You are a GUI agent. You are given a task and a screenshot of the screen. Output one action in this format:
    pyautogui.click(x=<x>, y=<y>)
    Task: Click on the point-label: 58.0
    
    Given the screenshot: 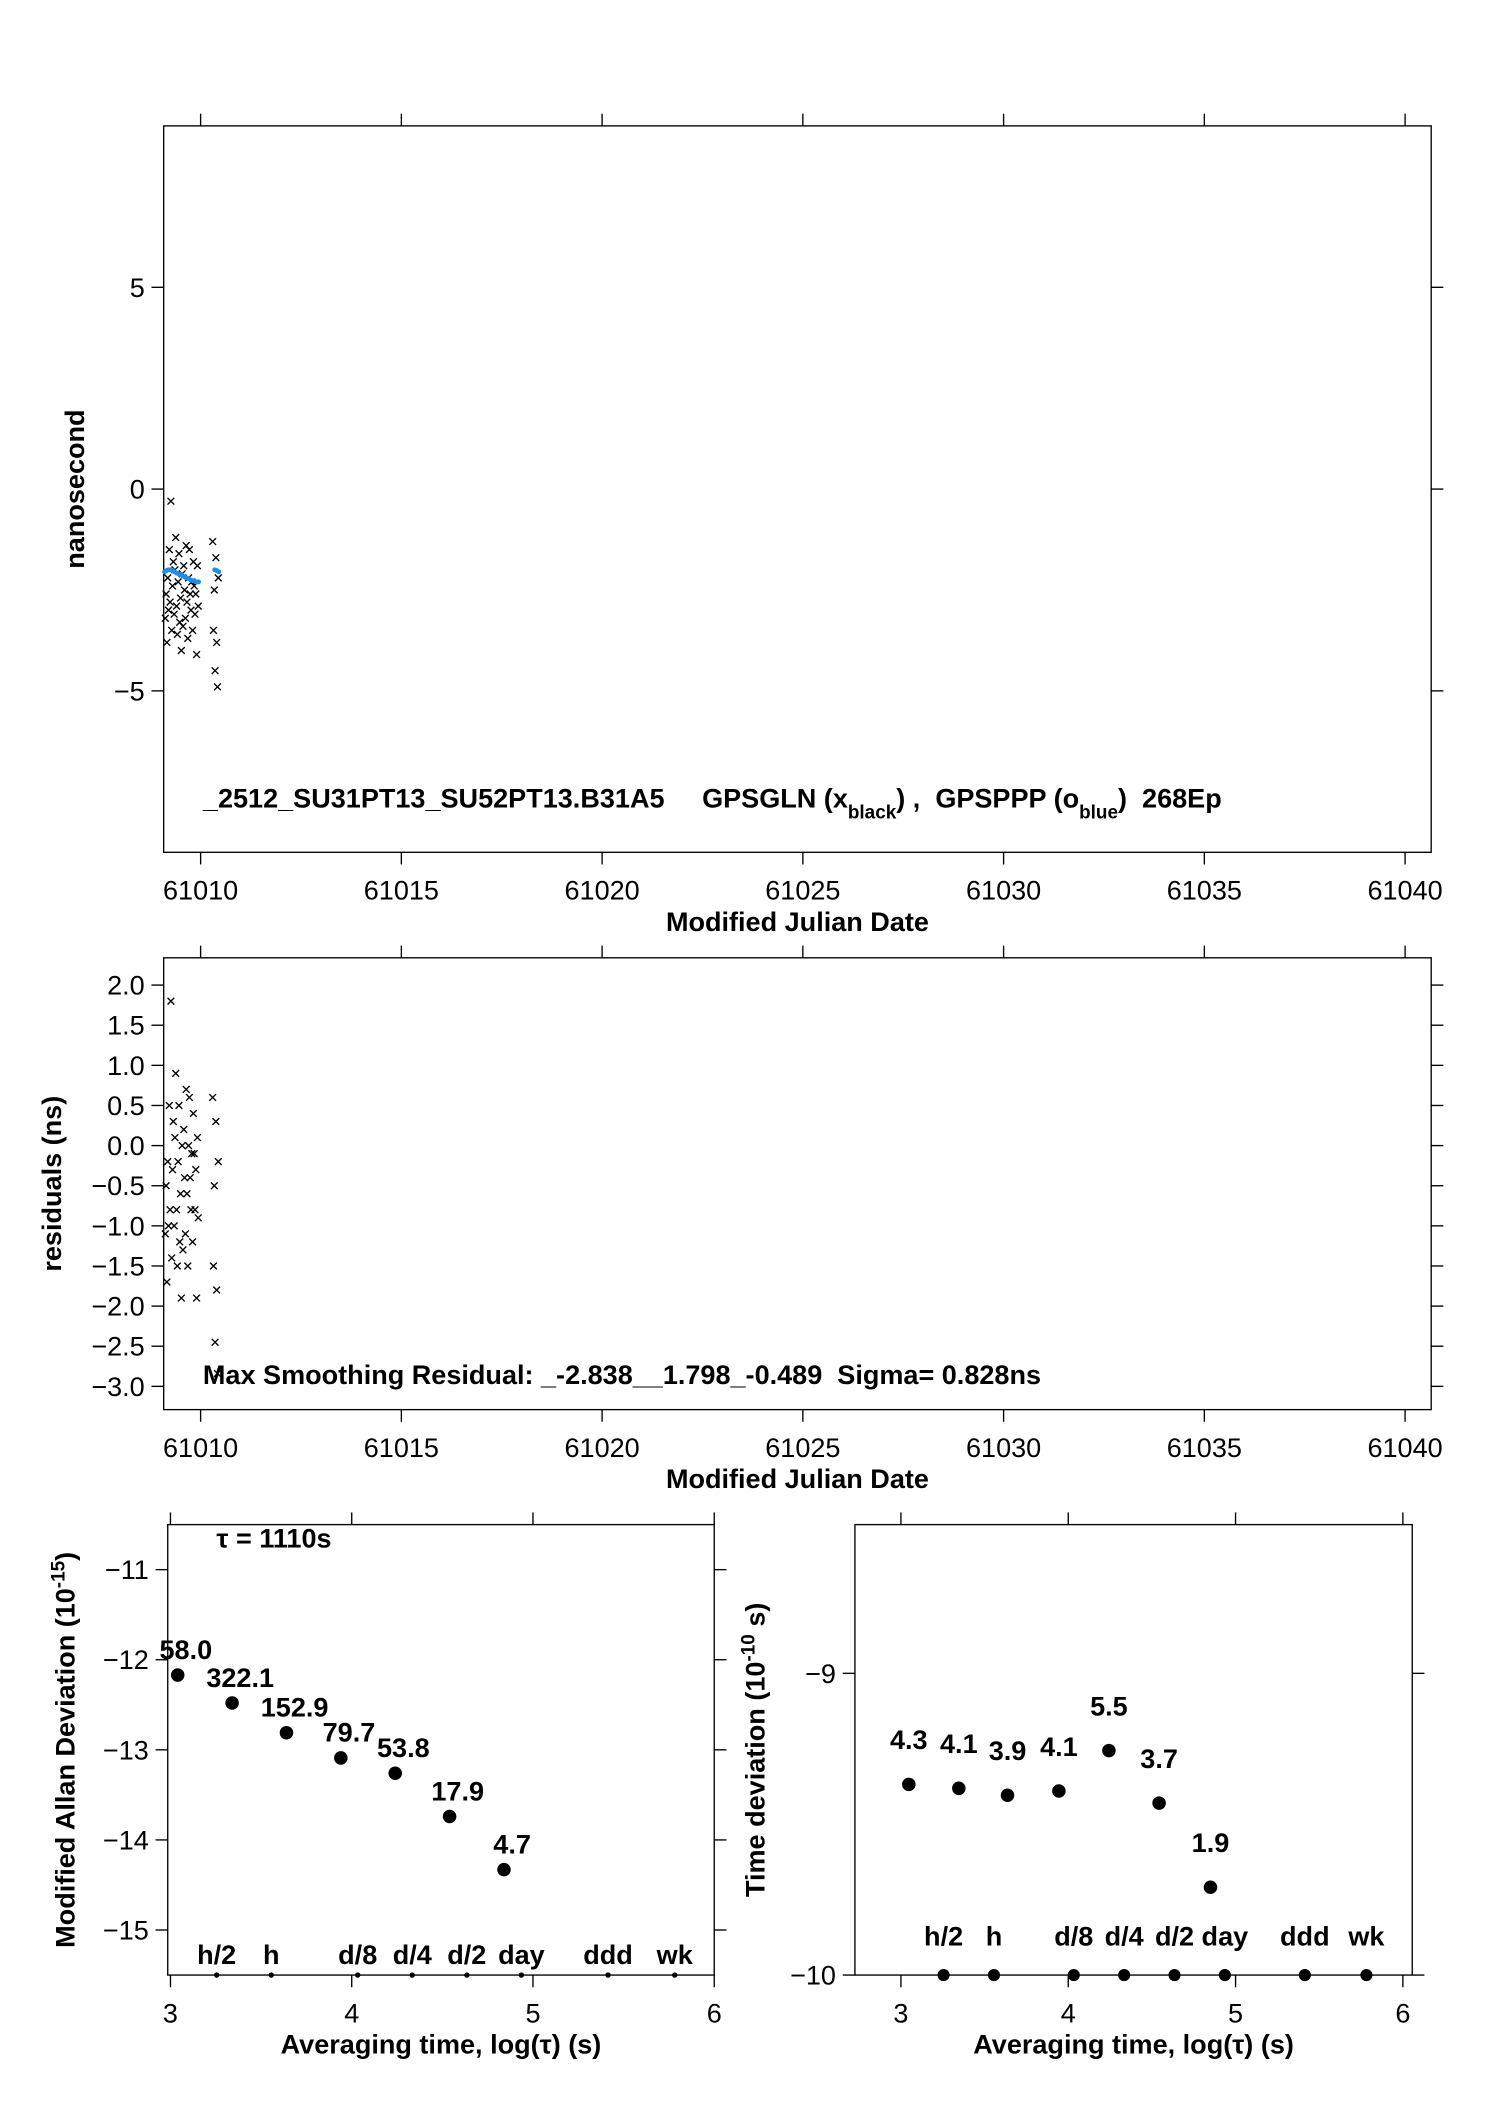 What is the action you would take?
    pyautogui.click(x=185, y=1650)
    